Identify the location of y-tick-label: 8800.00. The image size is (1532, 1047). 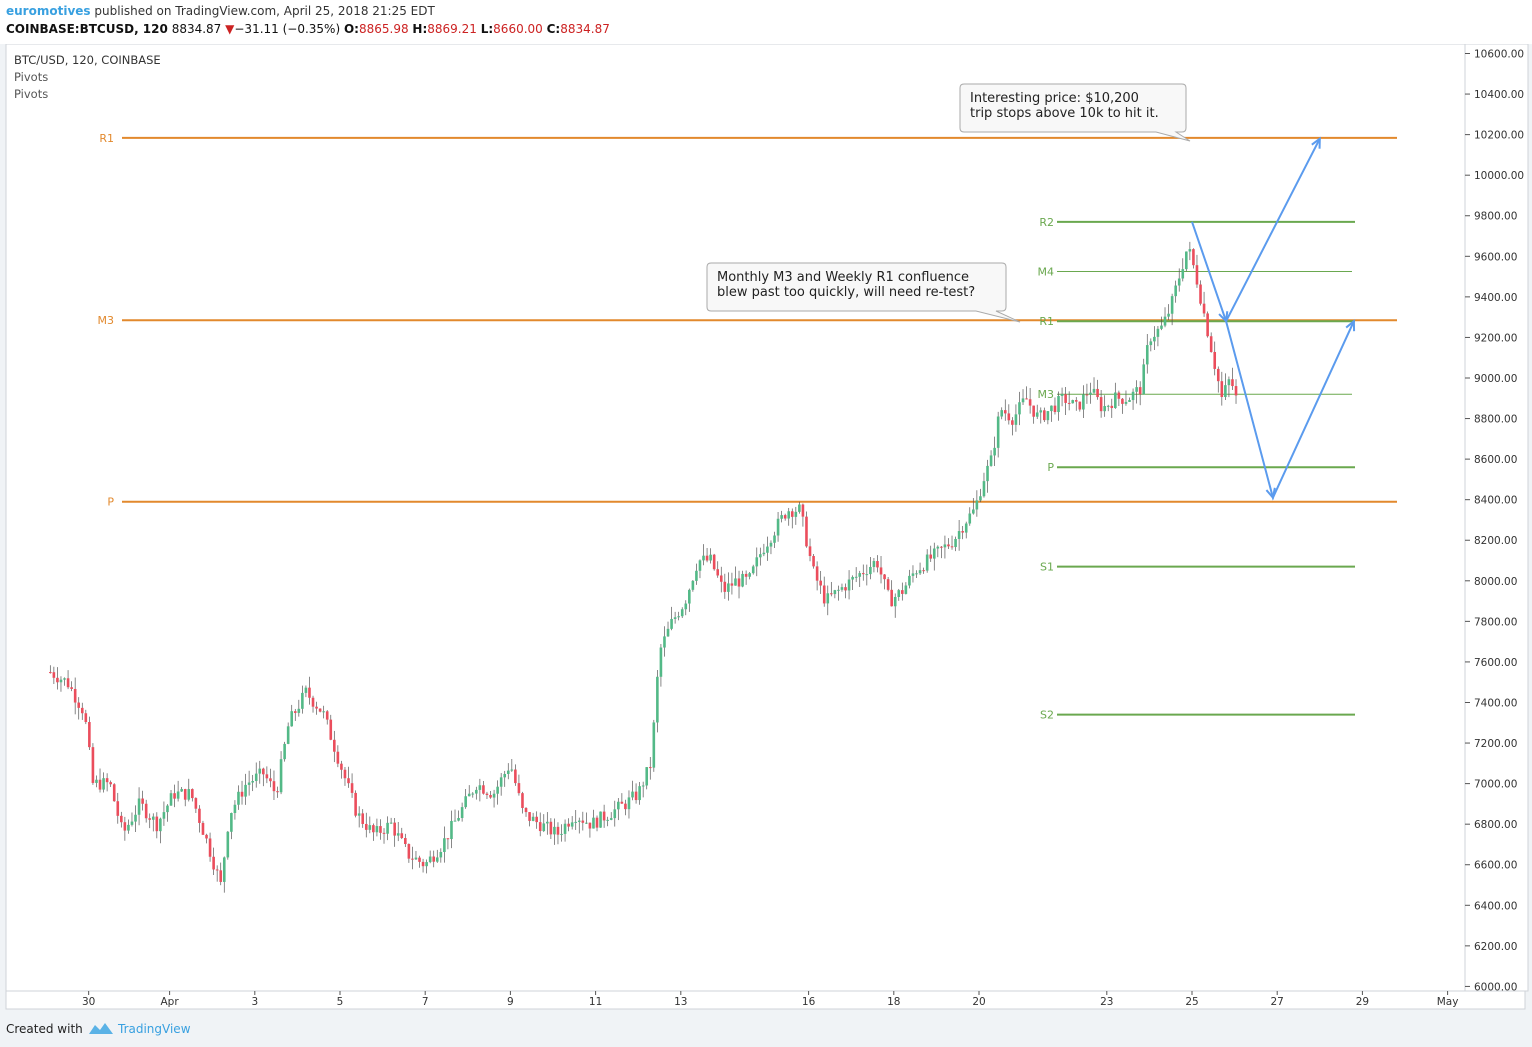
(1495, 420).